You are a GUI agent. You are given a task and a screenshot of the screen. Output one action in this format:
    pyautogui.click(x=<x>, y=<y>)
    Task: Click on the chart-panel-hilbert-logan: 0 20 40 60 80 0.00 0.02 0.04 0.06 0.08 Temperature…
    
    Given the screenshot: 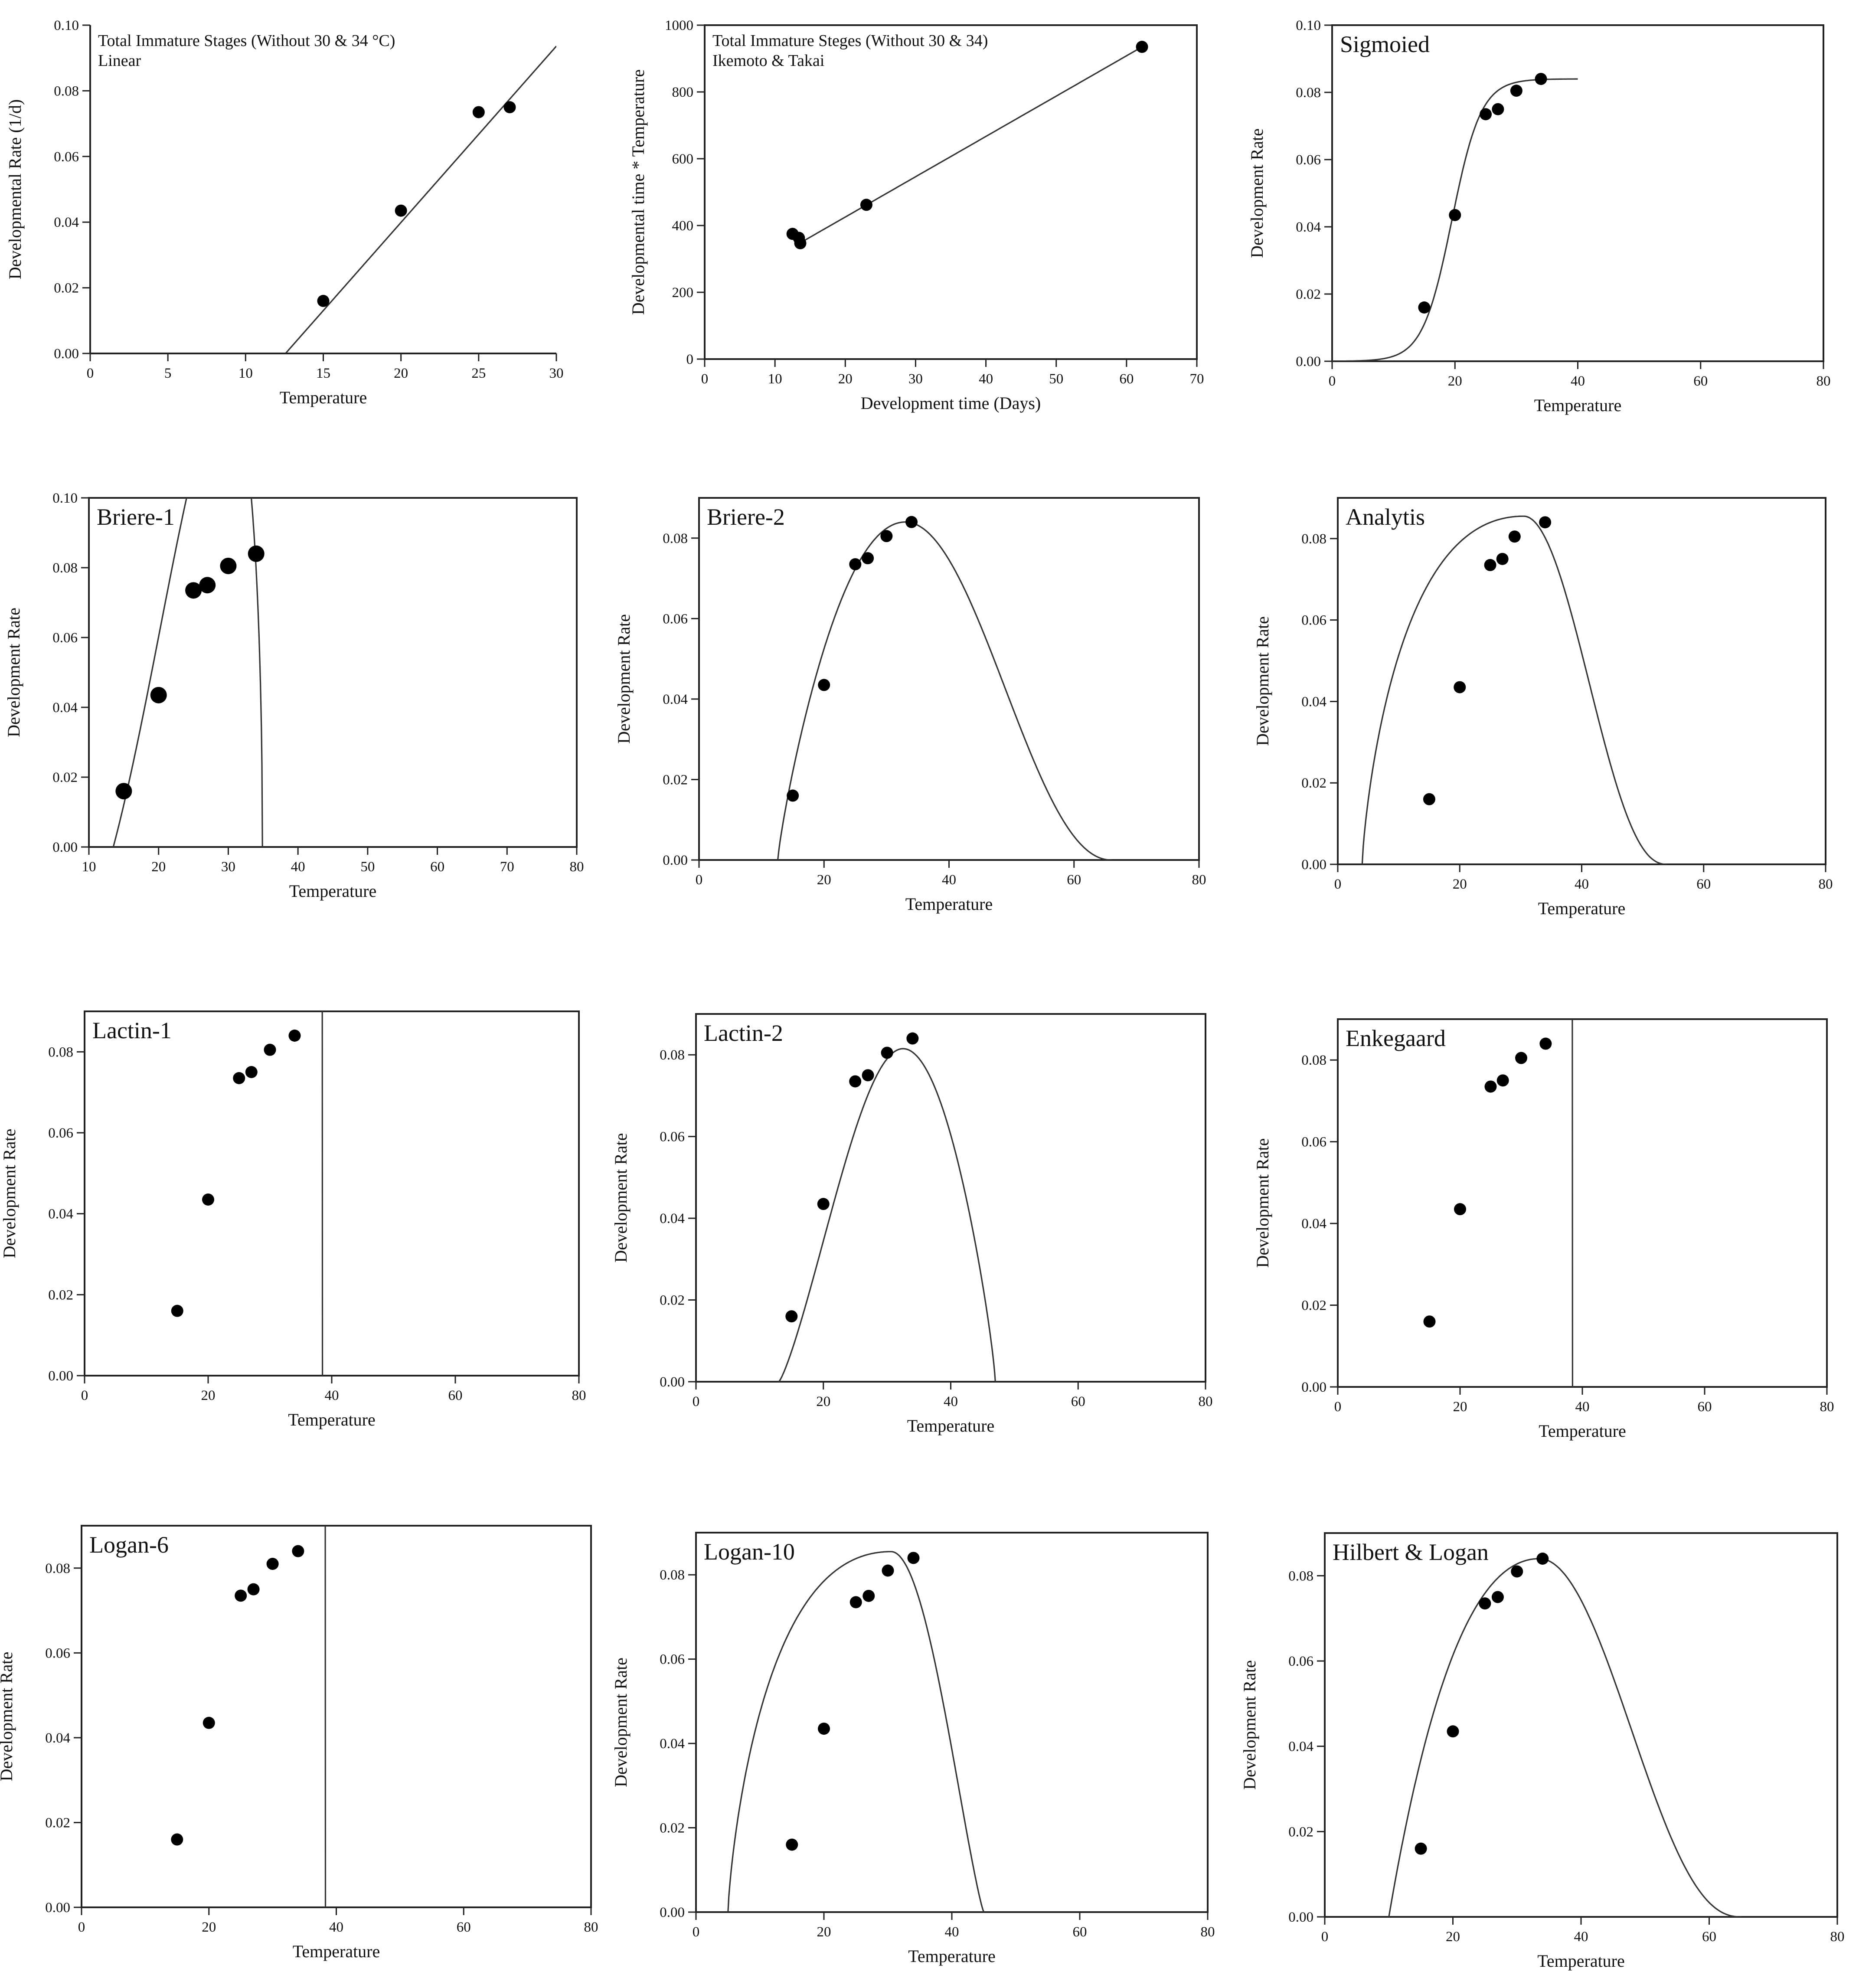 What is the action you would take?
    pyautogui.click(x=1542, y=1751)
    